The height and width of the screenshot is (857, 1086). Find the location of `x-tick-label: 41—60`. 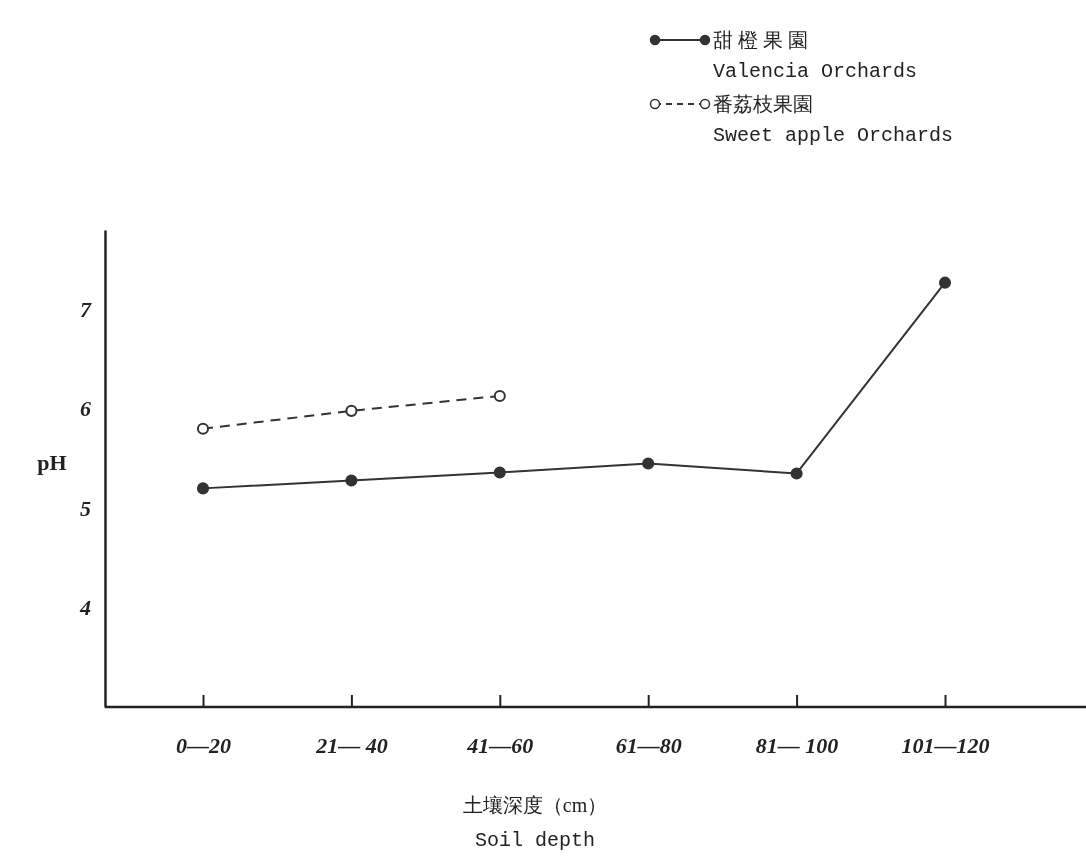

x-tick-label: 41—60 is located at coordinates (500, 745).